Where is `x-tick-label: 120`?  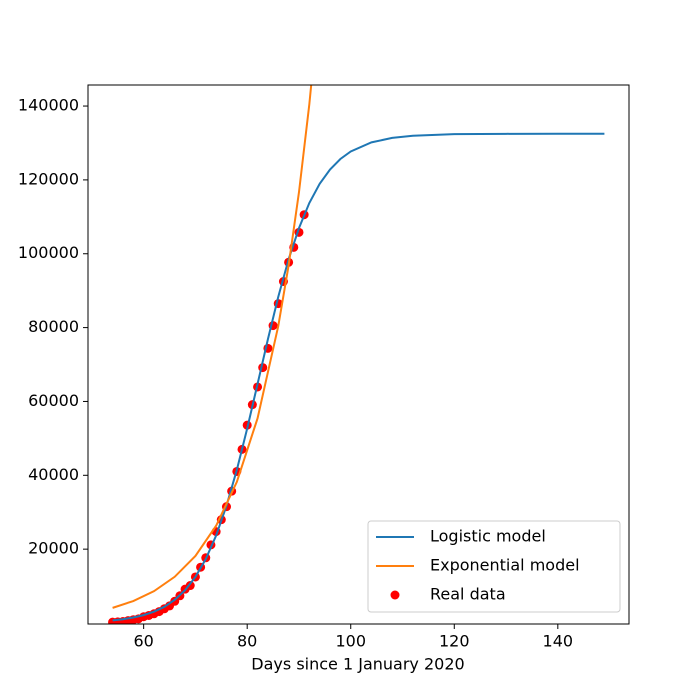 x-tick-label: 120 is located at coordinates (454, 641).